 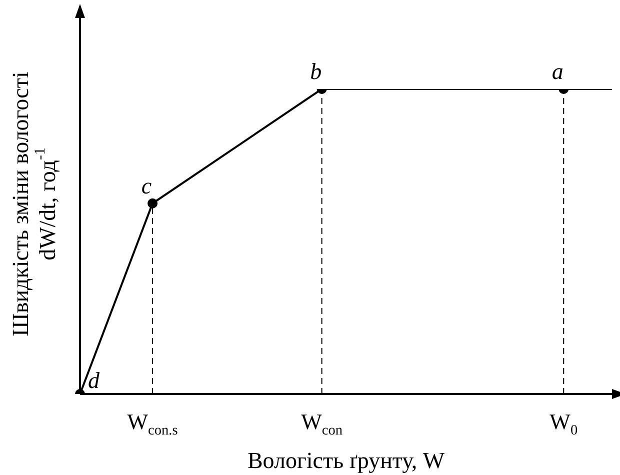 I want to click on annotation: d, so click(x=94, y=380).